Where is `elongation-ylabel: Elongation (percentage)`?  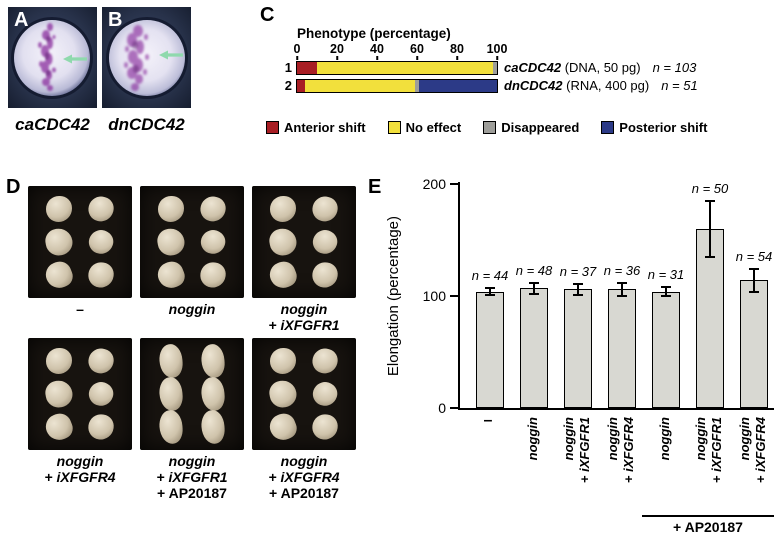 elongation-ylabel: Elongation (percentage) is located at coordinates (393, 296).